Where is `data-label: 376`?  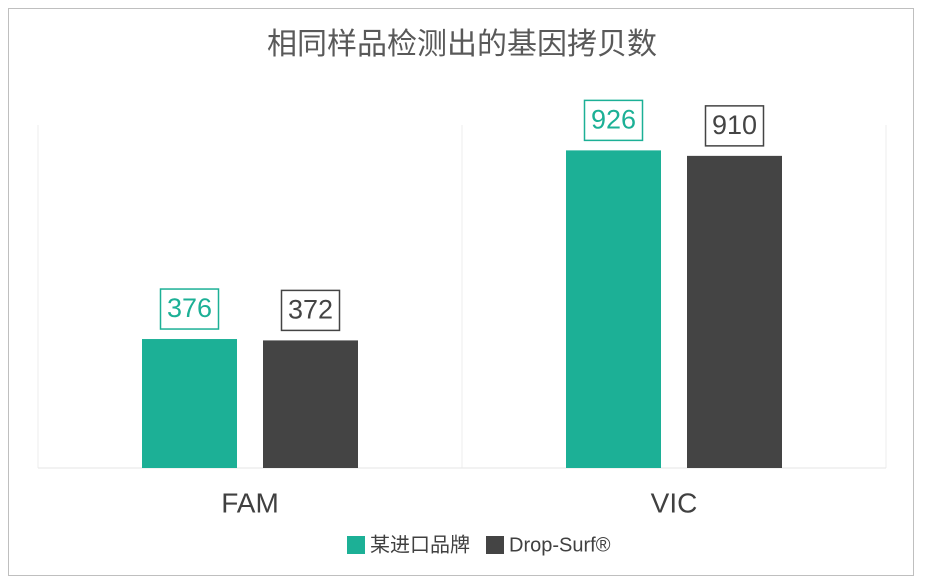 data-label: 376 is located at coordinates (189, 308).